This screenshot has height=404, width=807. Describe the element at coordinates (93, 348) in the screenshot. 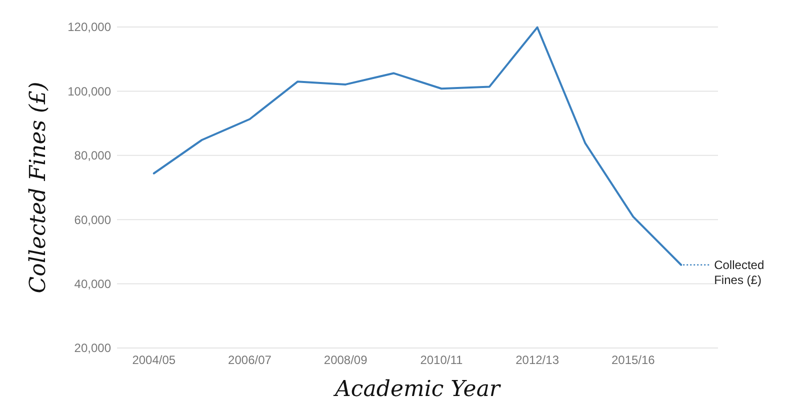

I see `y-tick-label: 20,000` at that location.